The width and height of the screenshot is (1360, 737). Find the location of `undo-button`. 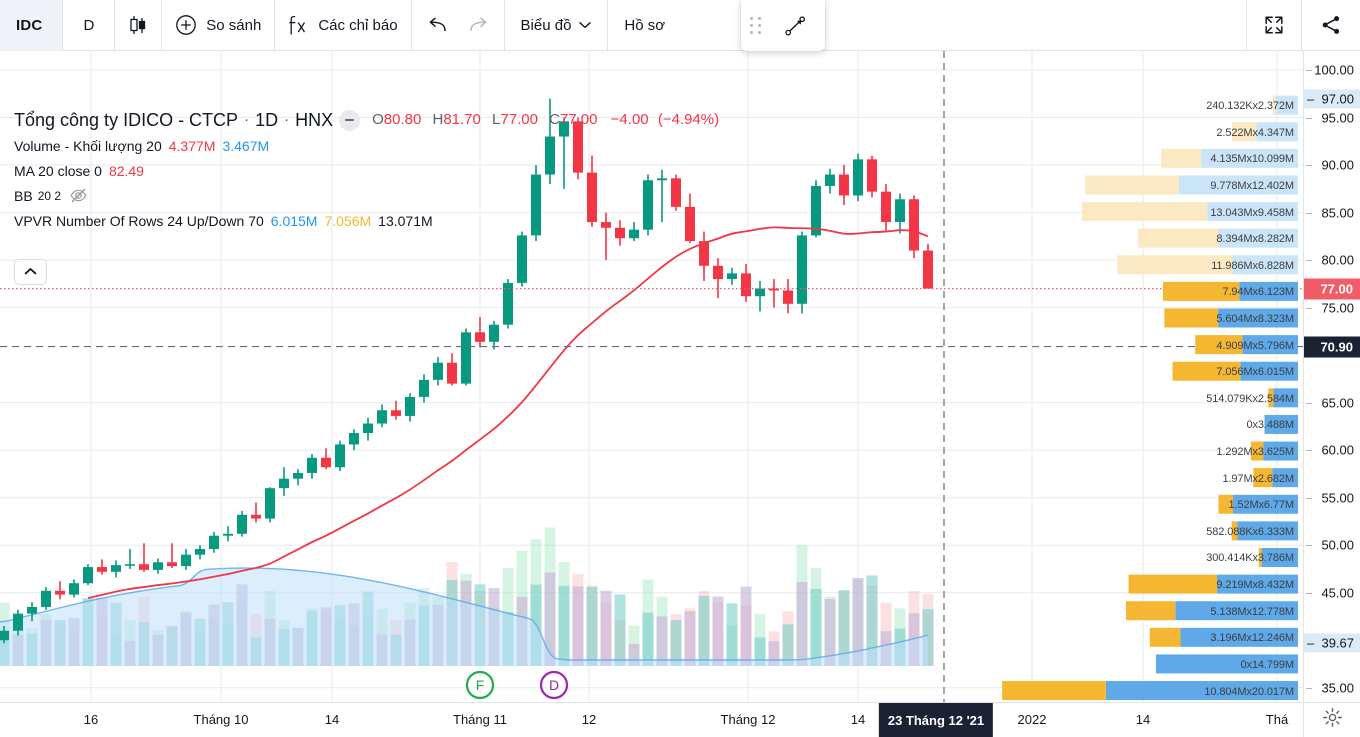

undo-button is located at coordinates (435, 25).